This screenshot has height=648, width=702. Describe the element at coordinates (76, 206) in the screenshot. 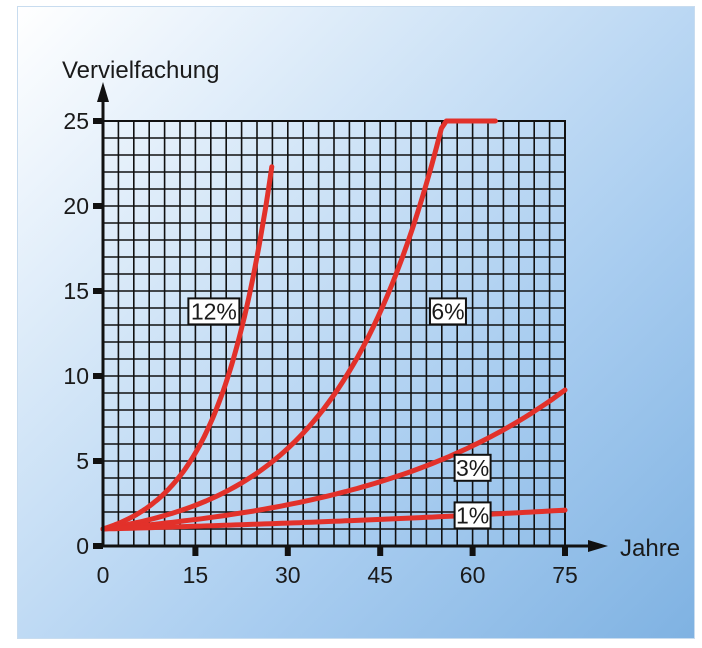

I see `y-tick-label: 20` at that location.